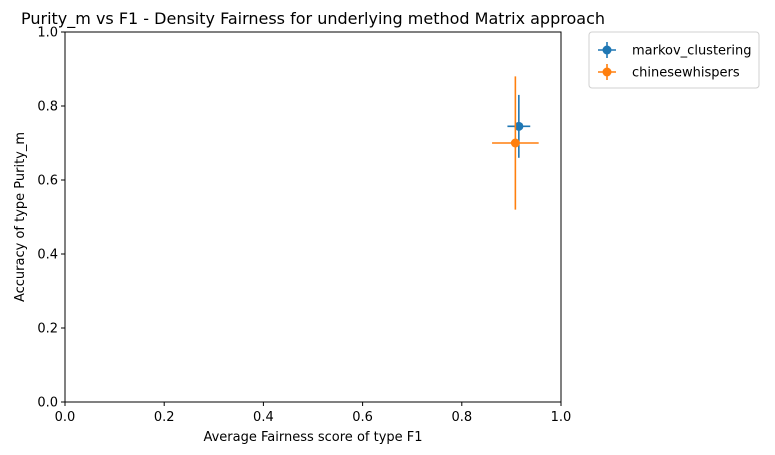 The width and height of the screenshot is (775, 455). What do you see at coordinates (312, 437) in the screenshot?
I see `x-axis-label: Average Fairness score of type F1` at bounding box center [312, 437].